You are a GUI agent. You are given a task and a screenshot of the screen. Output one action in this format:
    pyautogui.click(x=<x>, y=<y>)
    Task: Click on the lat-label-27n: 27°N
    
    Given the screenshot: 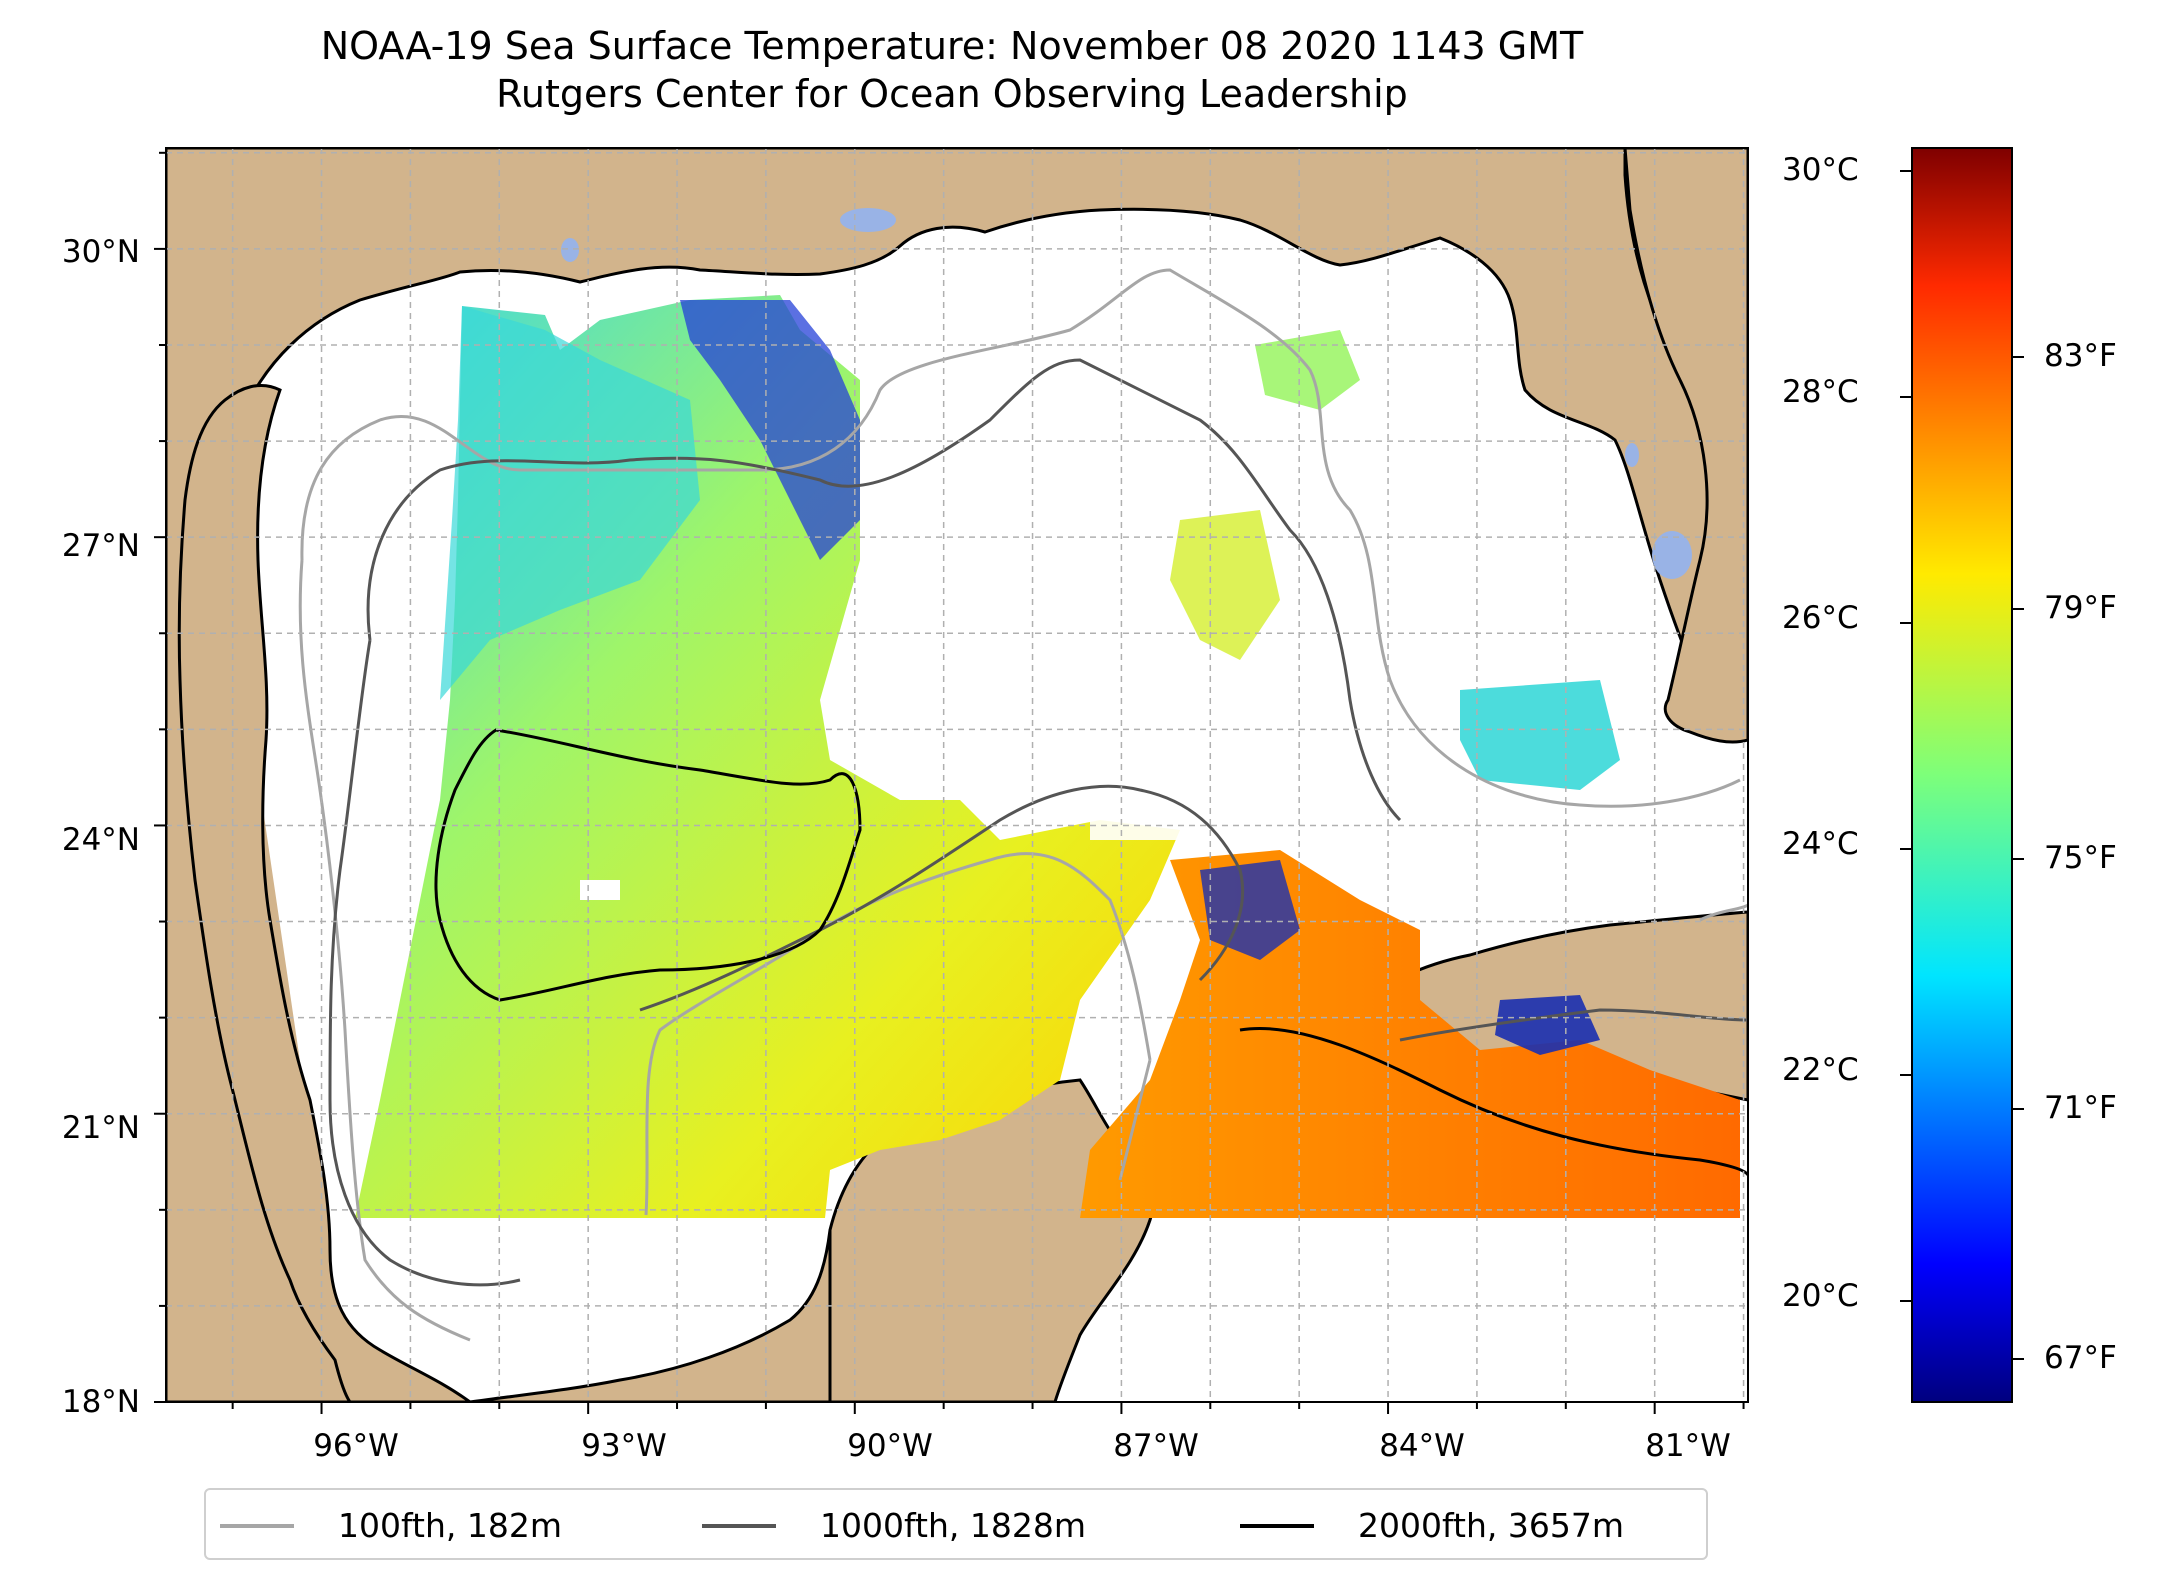 What is the action you would take?
    pyautogui.click(x=100, y=546)
    